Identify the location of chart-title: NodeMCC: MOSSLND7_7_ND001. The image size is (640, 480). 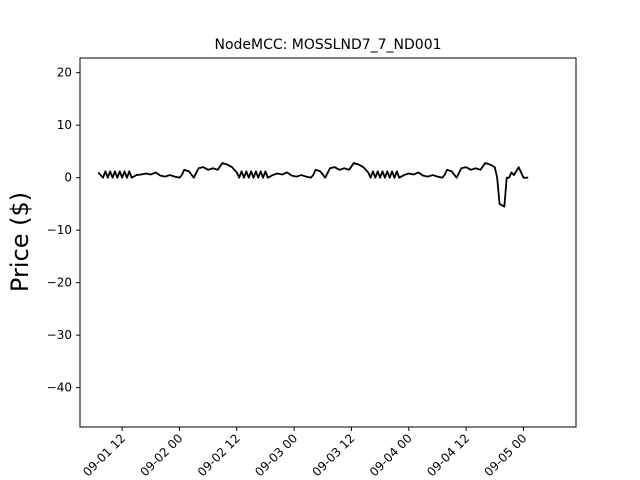
(327, 45).